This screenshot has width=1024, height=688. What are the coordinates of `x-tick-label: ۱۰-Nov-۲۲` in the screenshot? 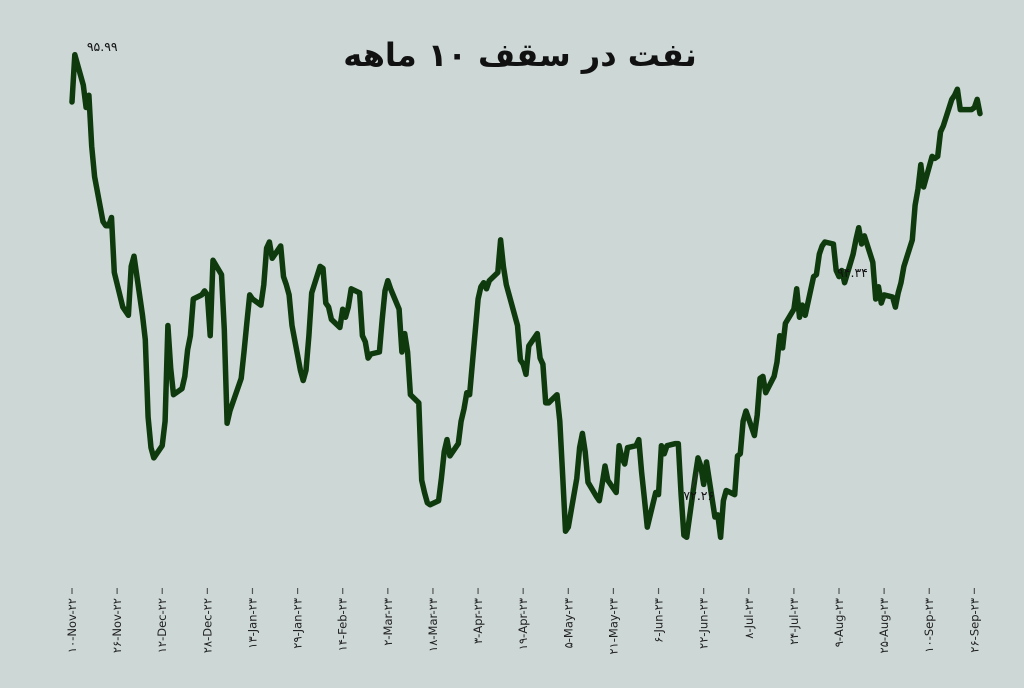 It's located at (72, 625).